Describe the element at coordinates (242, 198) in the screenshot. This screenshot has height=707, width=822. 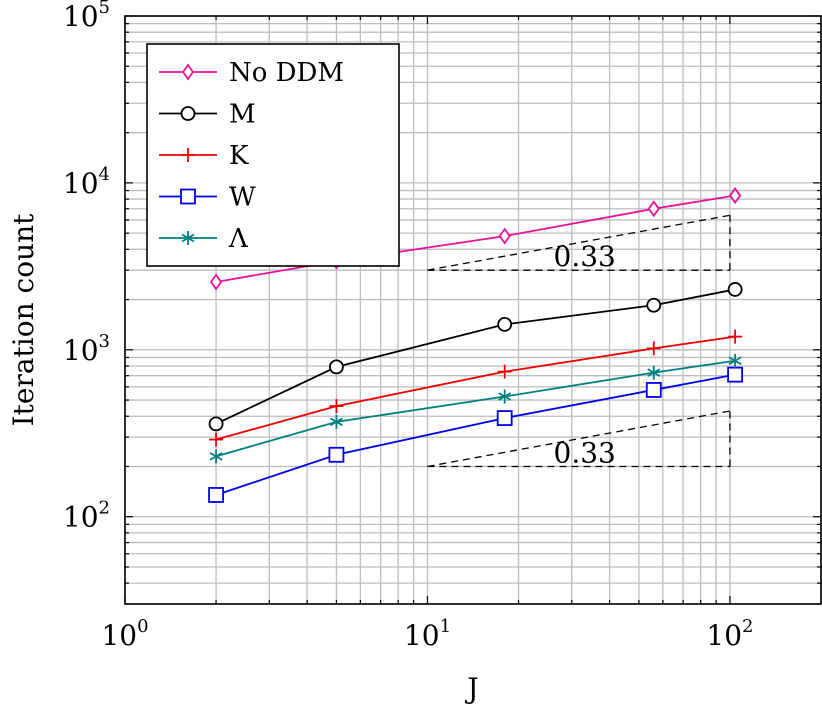
I see `legend-label: W` at that location.